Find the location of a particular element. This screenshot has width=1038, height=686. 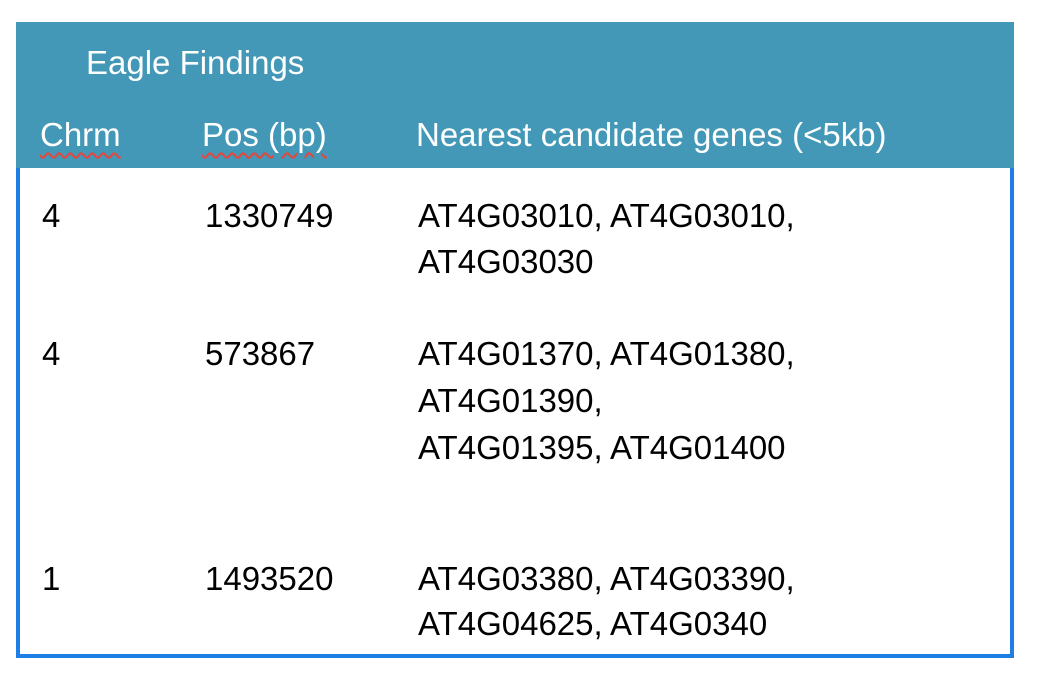

row-3-chrm: 1 is located at coordinates (51, 578).